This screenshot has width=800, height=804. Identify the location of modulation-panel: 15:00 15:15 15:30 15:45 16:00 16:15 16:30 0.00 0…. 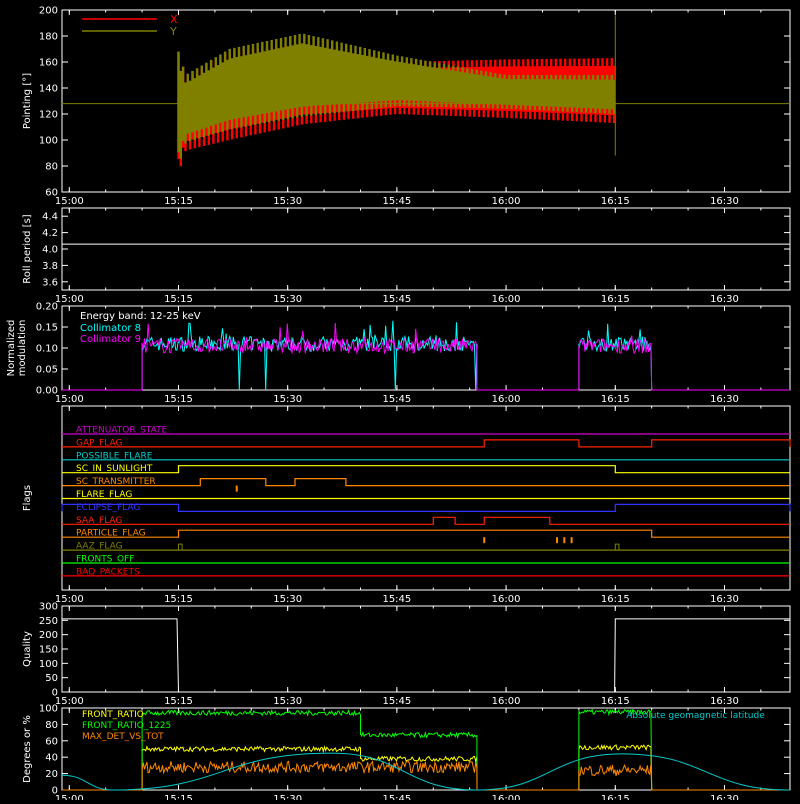
(398, 353).